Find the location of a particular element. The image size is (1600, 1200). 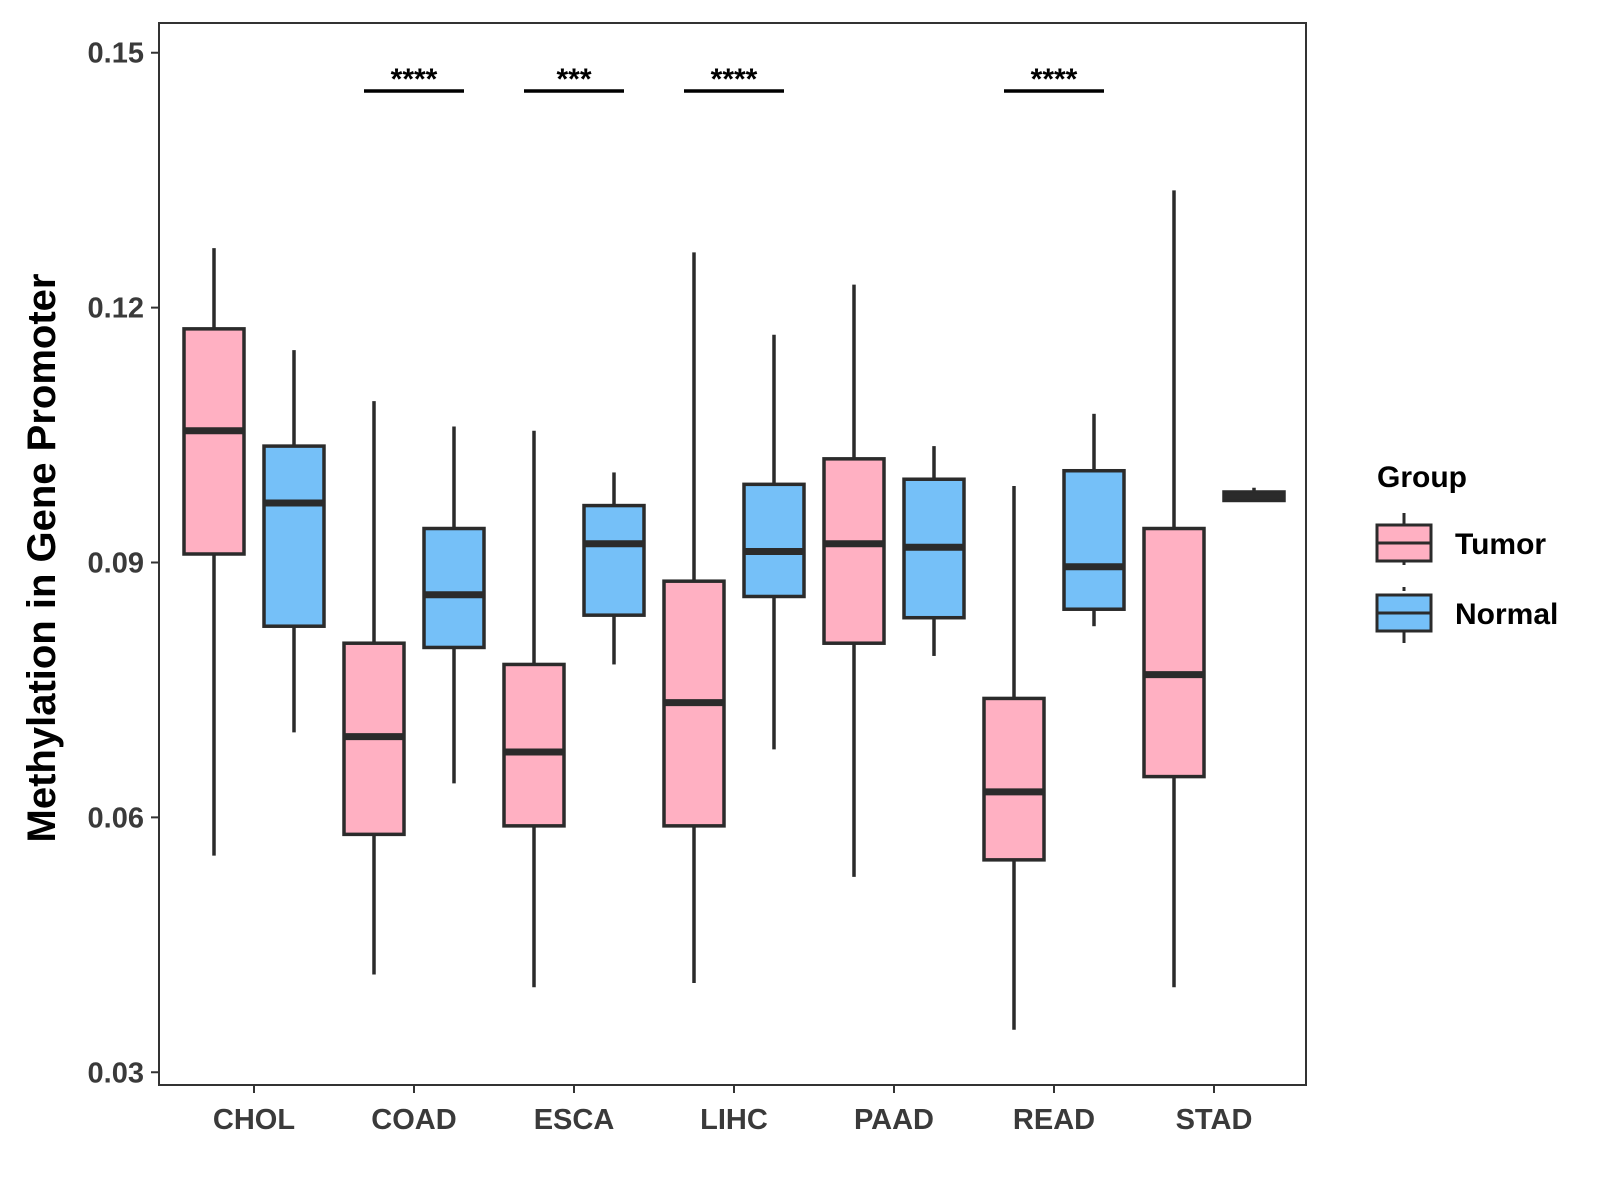

y-axis: 0.03 0.06 0.09 0.12 0.15 is located at coordinates (123, 563).